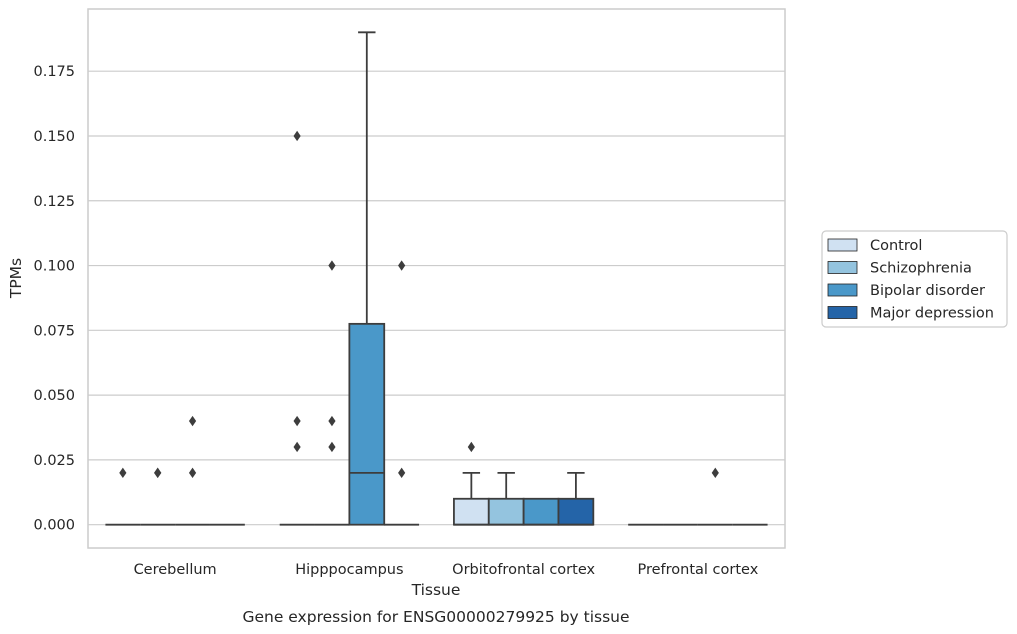 The width and height of the screenshot is (1017, 634). Describe the element at coordinates (921, 269) in the screenshot. I see `legend-label: Schizophrenia` at that location.